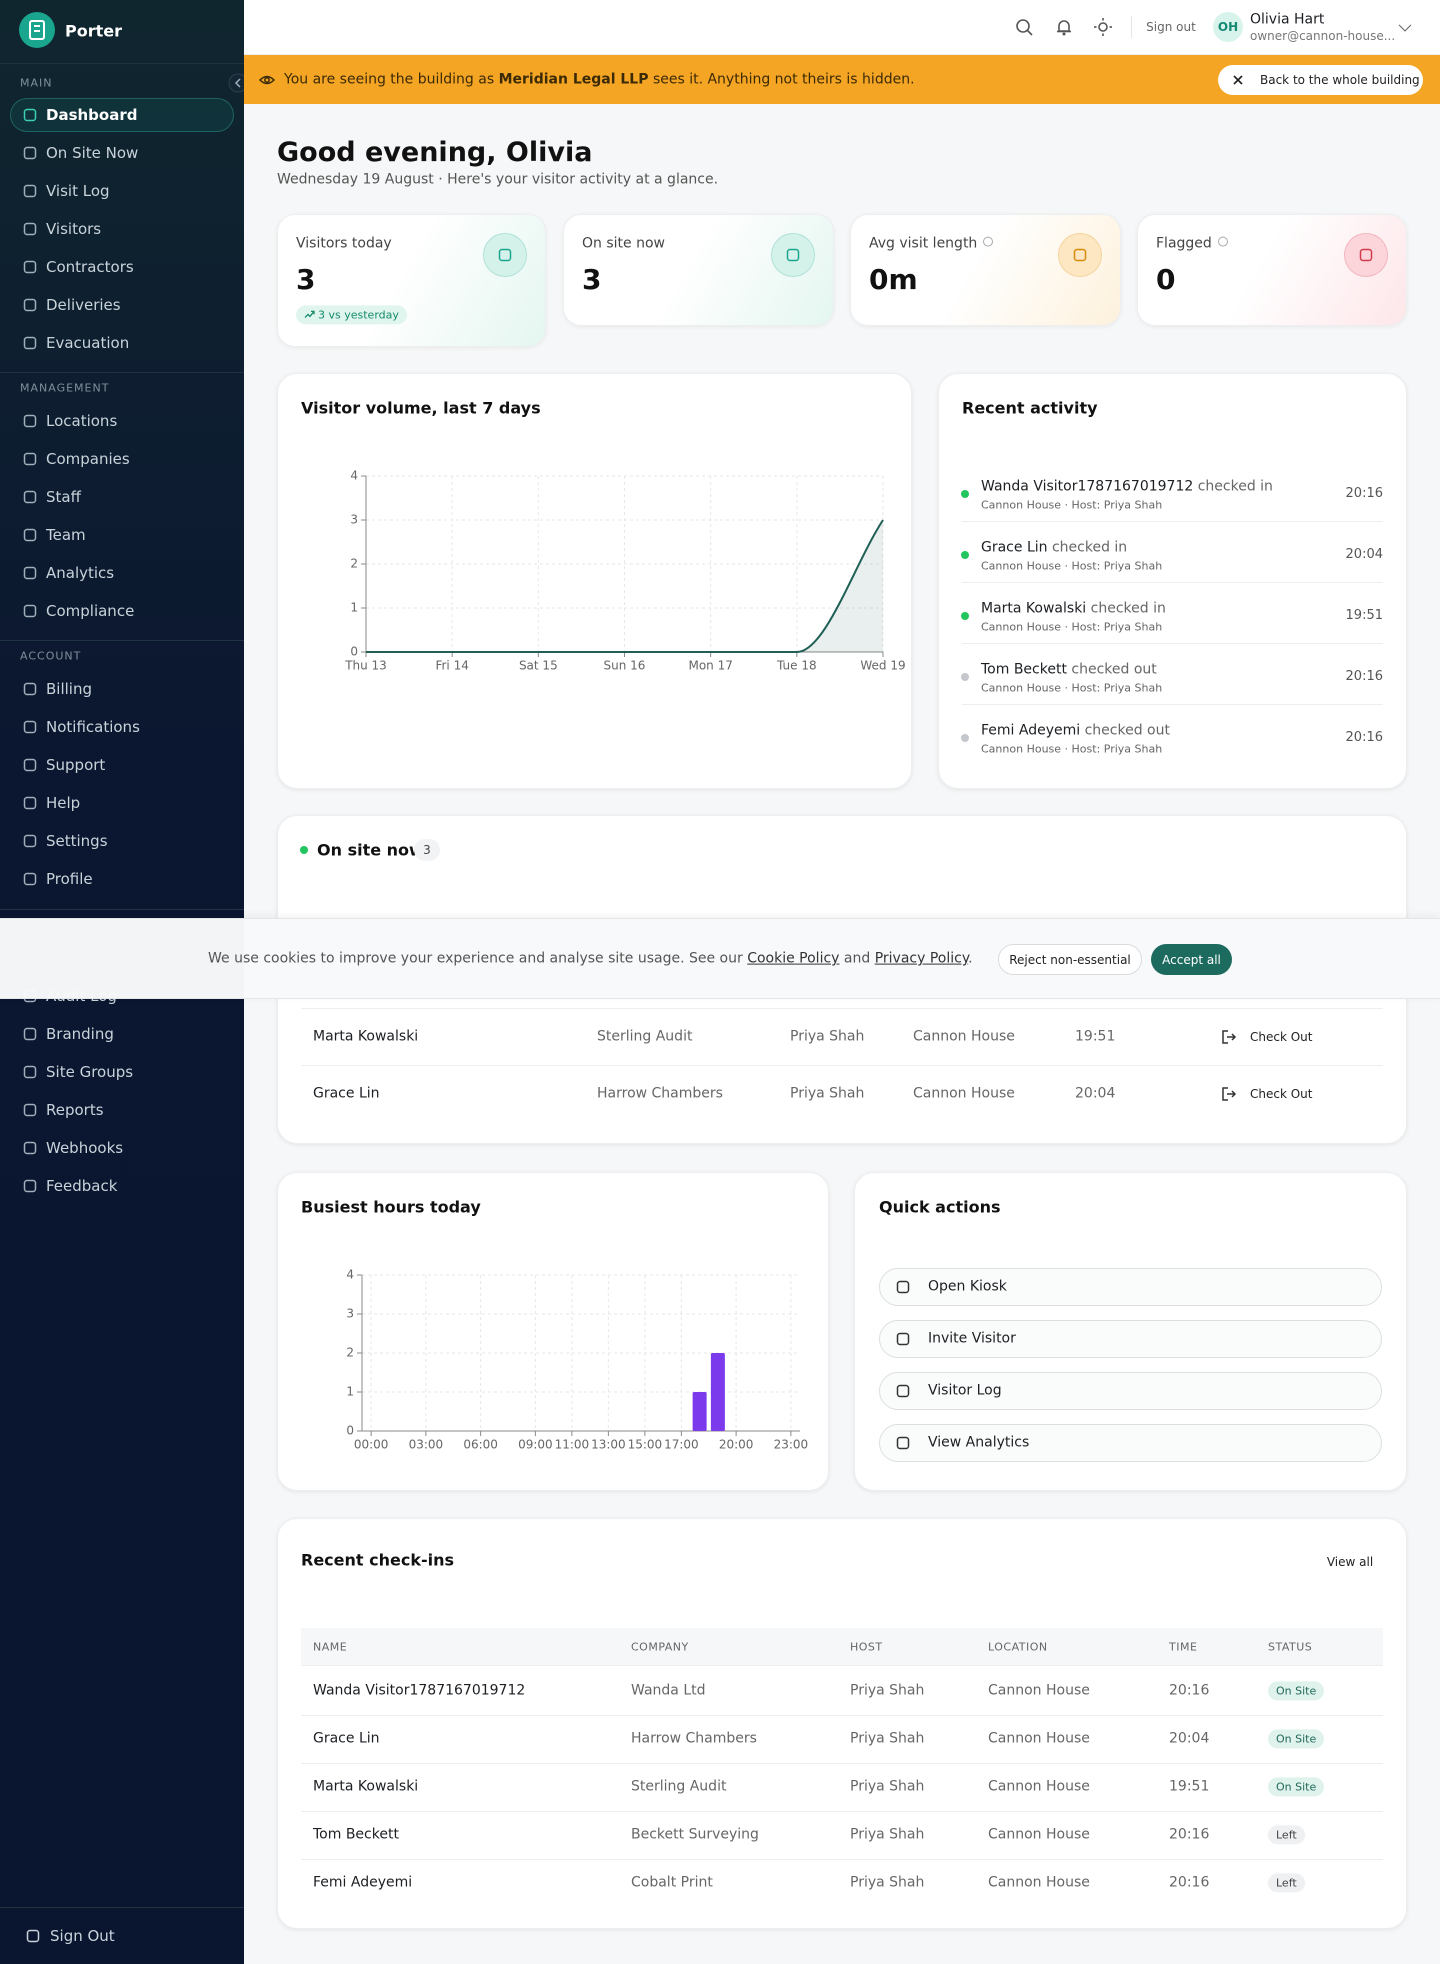 The image size is (1440, 1964). What do you see at coordinates (370, 850) in the screenshot?
I see `card-title: On site now` at bounding box center [370, 850].